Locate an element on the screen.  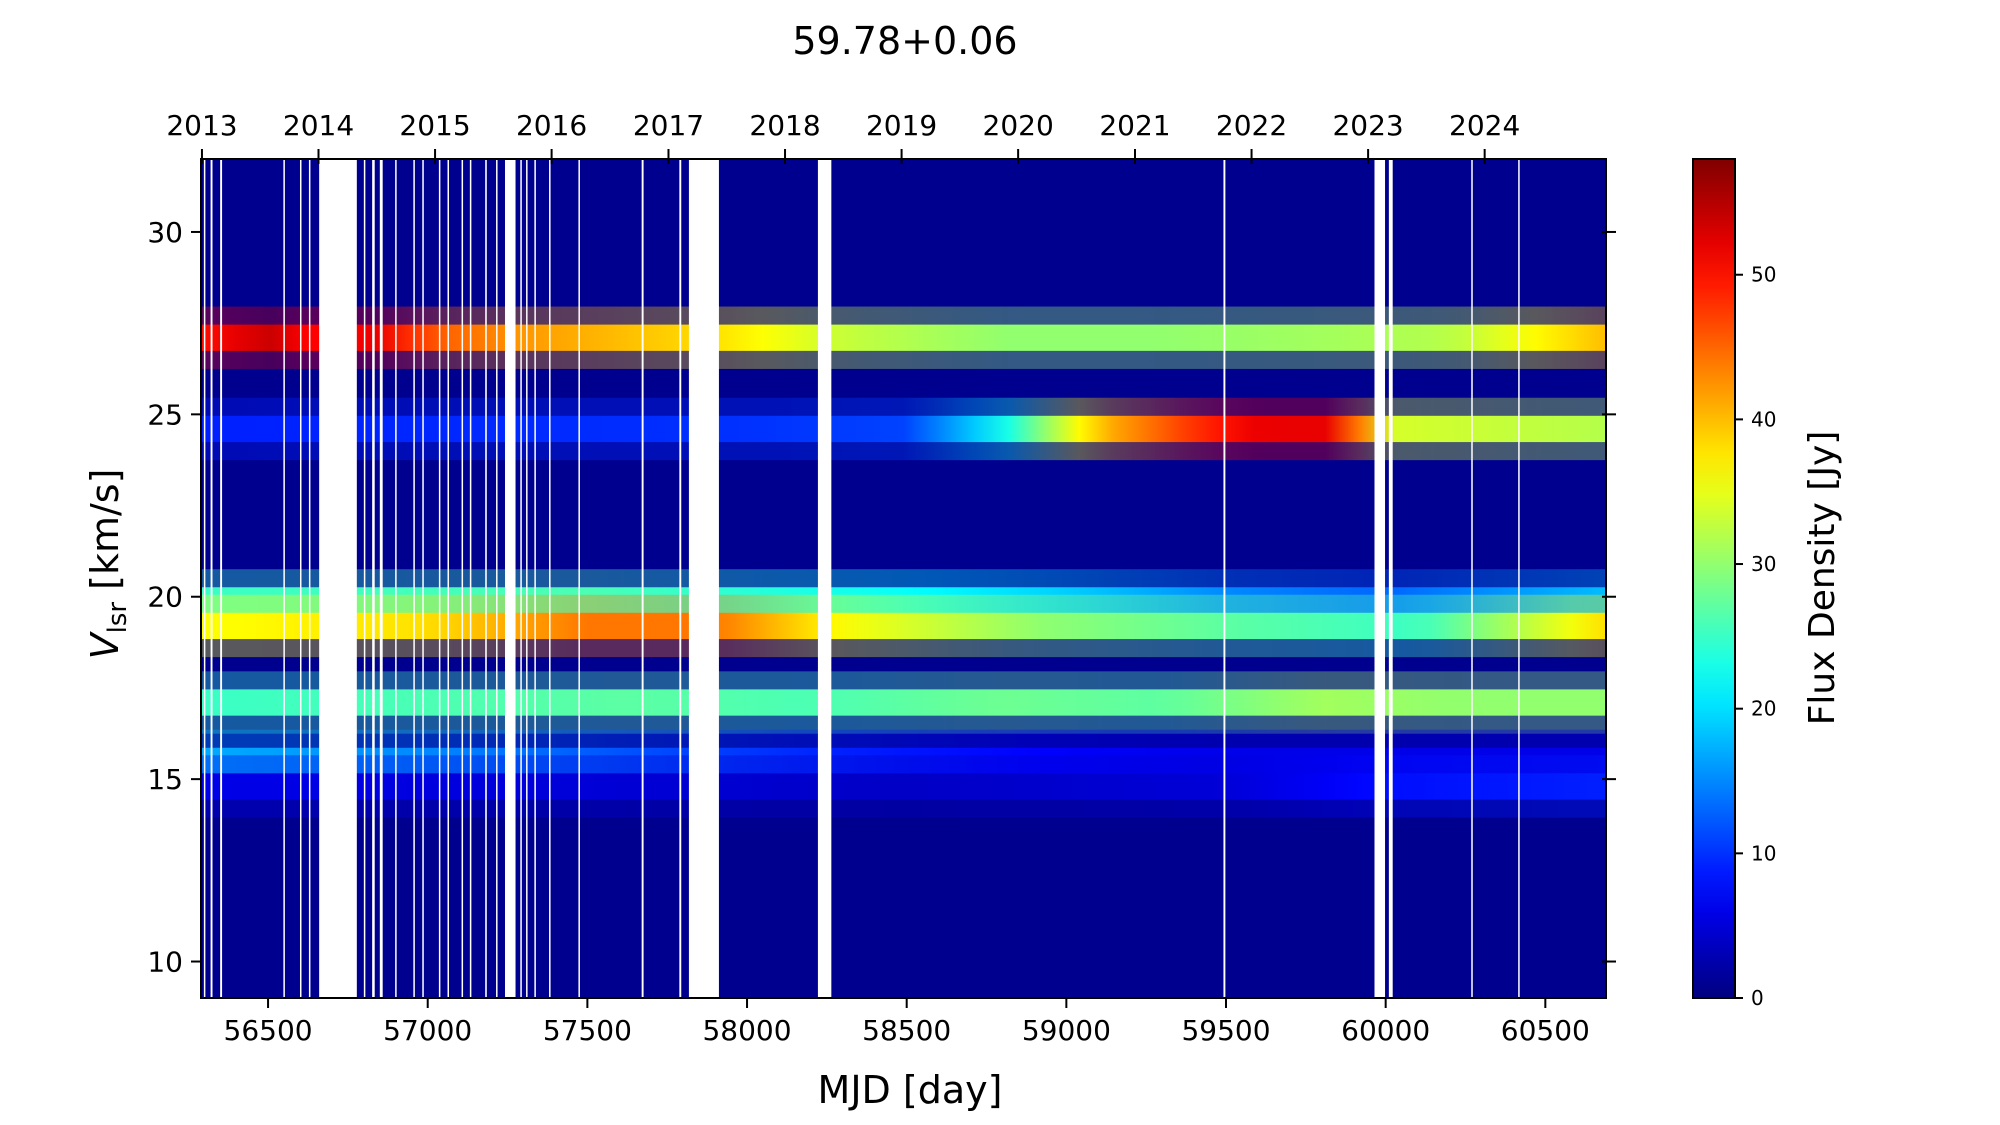
y-tick-label: 30 is located at coordinates (165, 232).